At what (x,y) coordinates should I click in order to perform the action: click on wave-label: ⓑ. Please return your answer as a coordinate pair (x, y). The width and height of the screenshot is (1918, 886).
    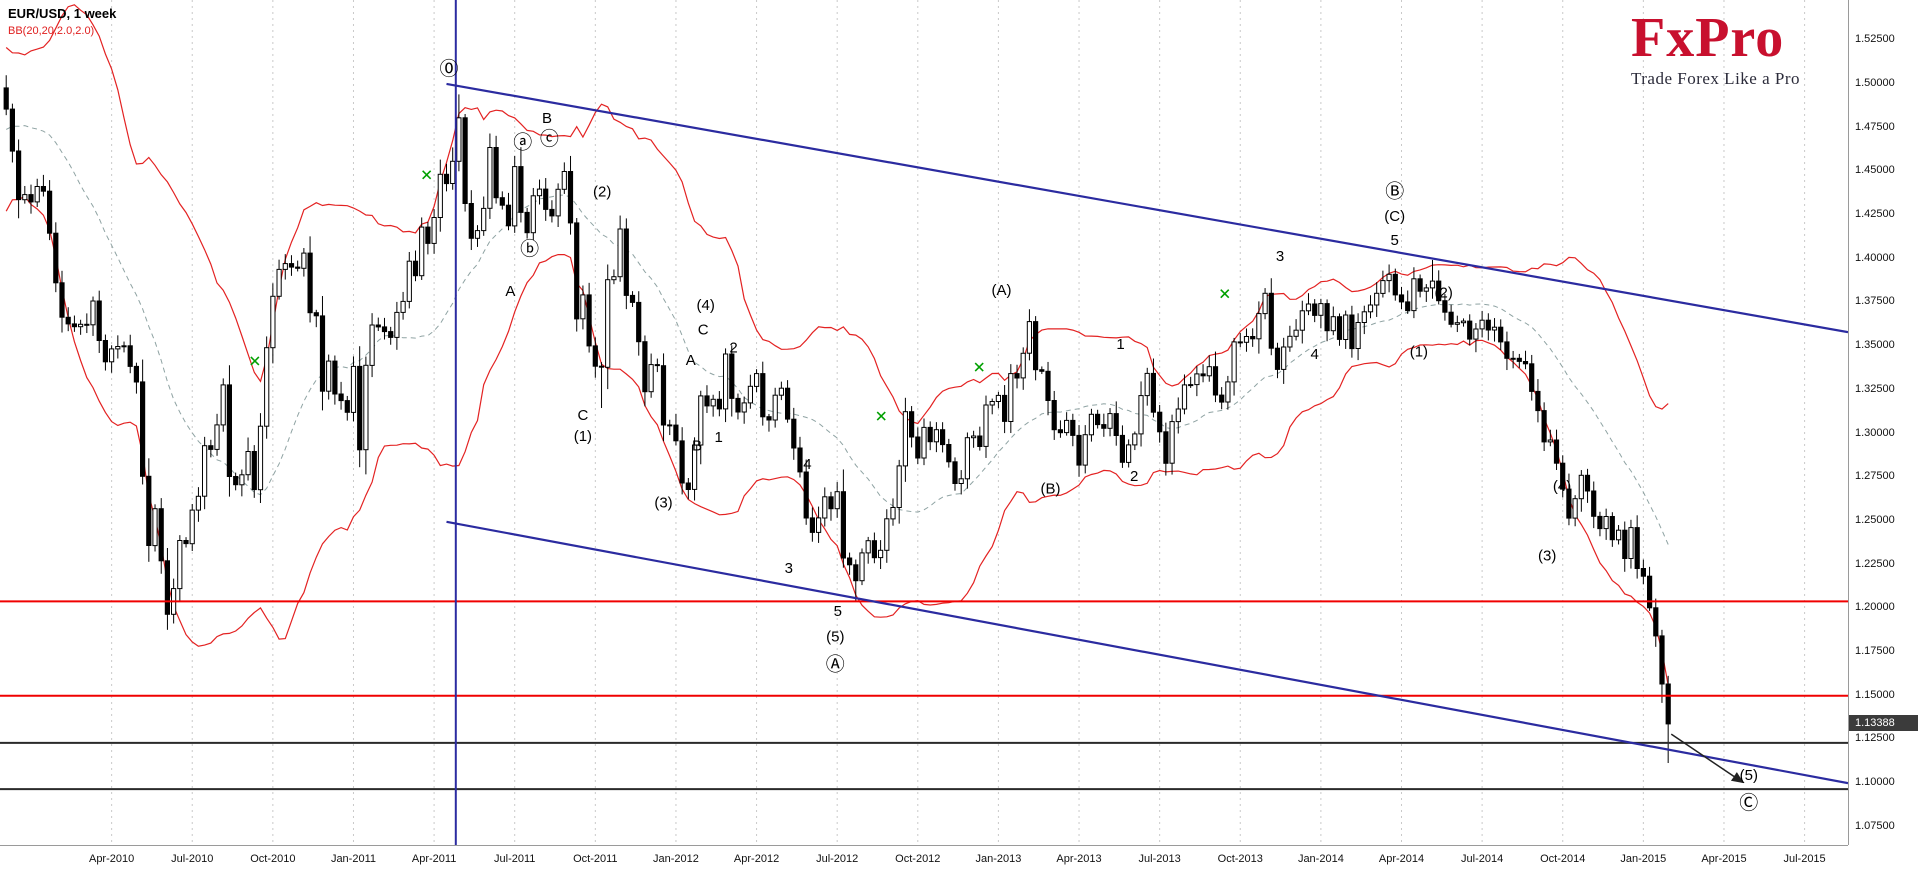
    Looking at the image, I should click on (529, 249).